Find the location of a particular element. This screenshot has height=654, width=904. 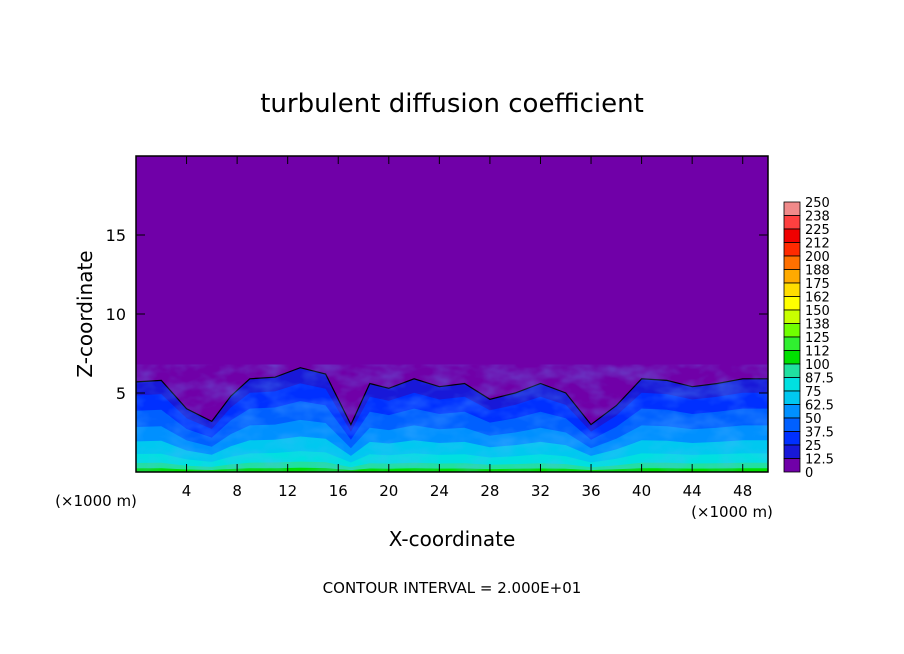

colorbar-label: 125 is located at coordinates (817, 338).